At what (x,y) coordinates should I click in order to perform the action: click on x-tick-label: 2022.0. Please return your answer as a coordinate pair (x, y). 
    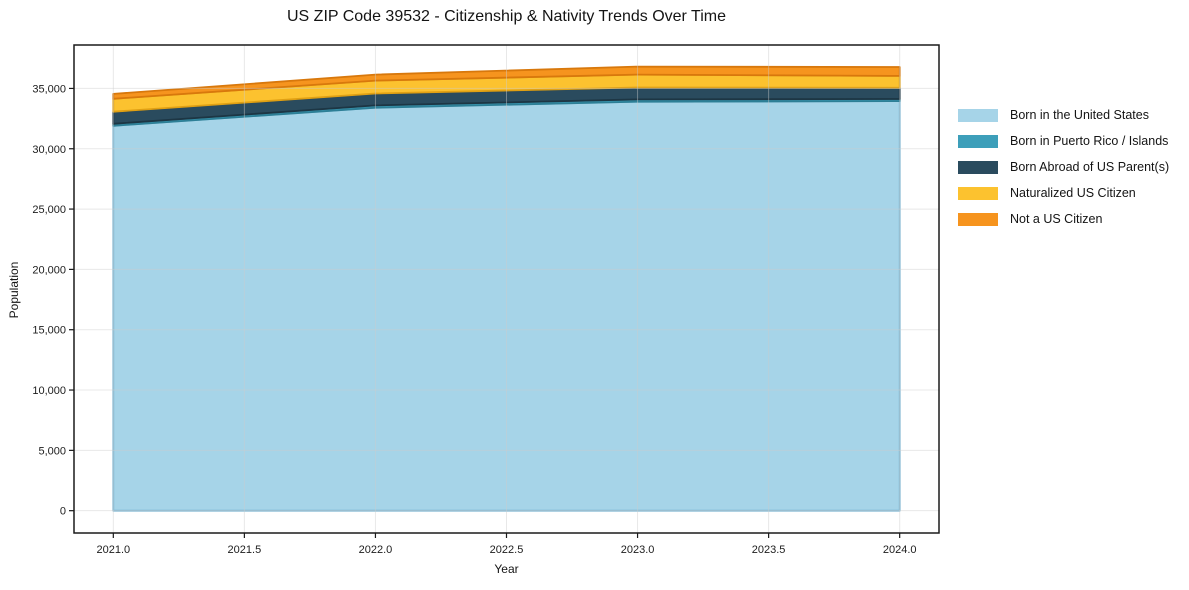
    Looking at the image, I should click on (376, 550).